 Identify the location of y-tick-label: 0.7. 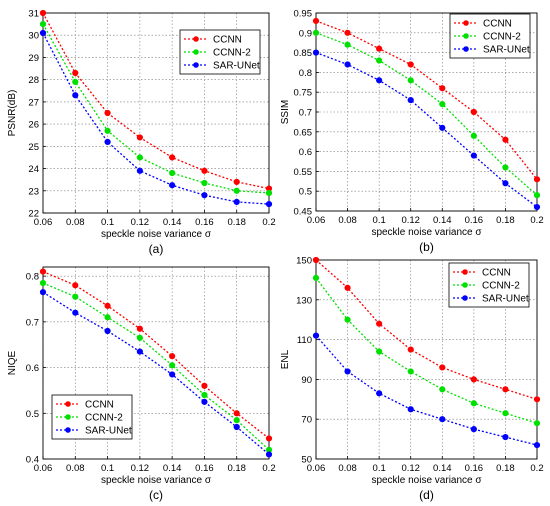
(32, 322).